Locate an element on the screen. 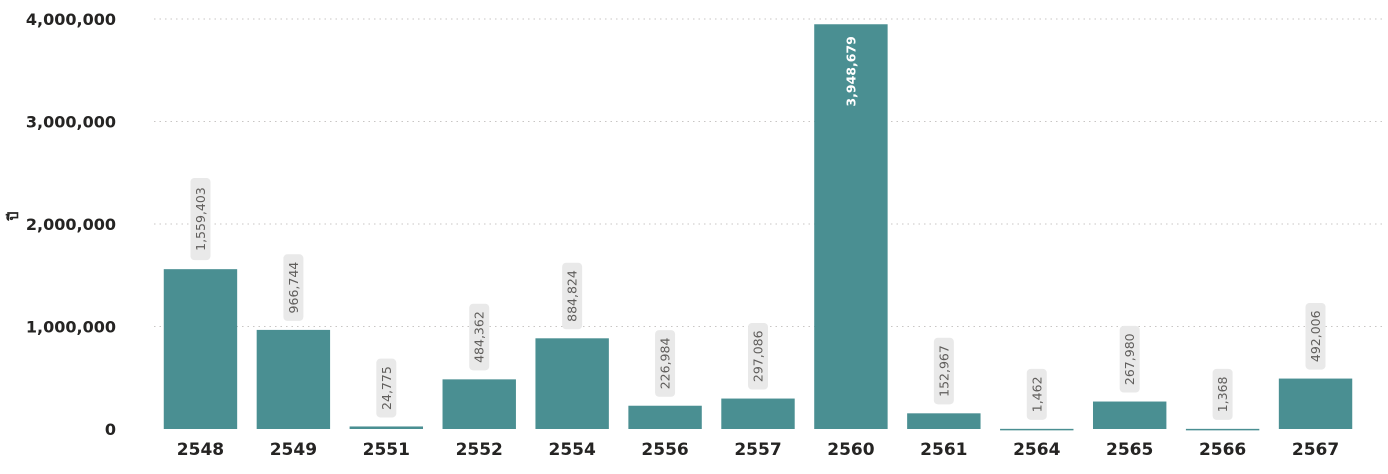 This screenshot has height=474, width=1388. x-tick-label: 2561 is located at coordinates (943, 450).